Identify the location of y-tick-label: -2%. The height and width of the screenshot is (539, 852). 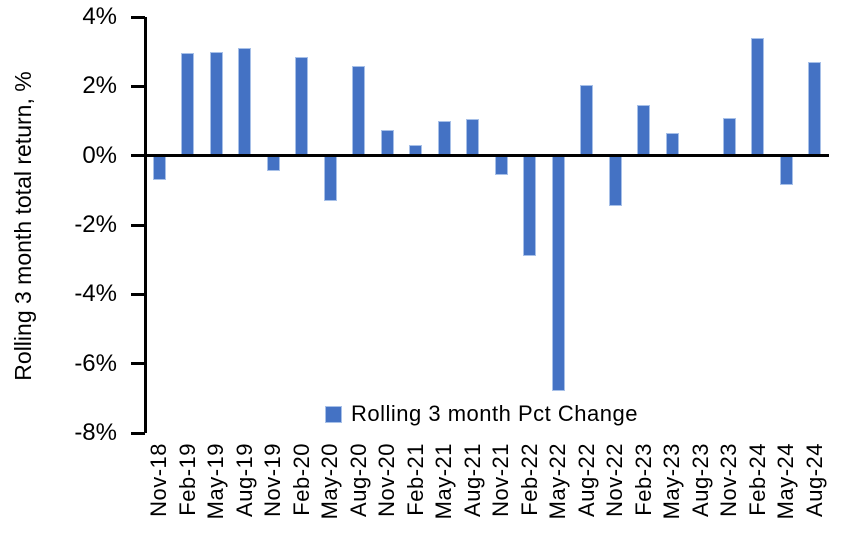
(95, 224).